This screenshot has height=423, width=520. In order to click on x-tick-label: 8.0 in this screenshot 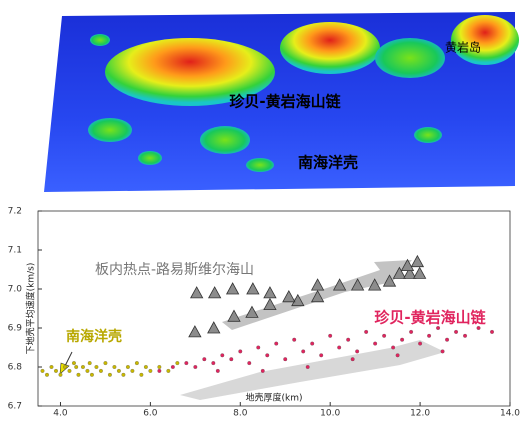, I will do `click(240, 414)`.